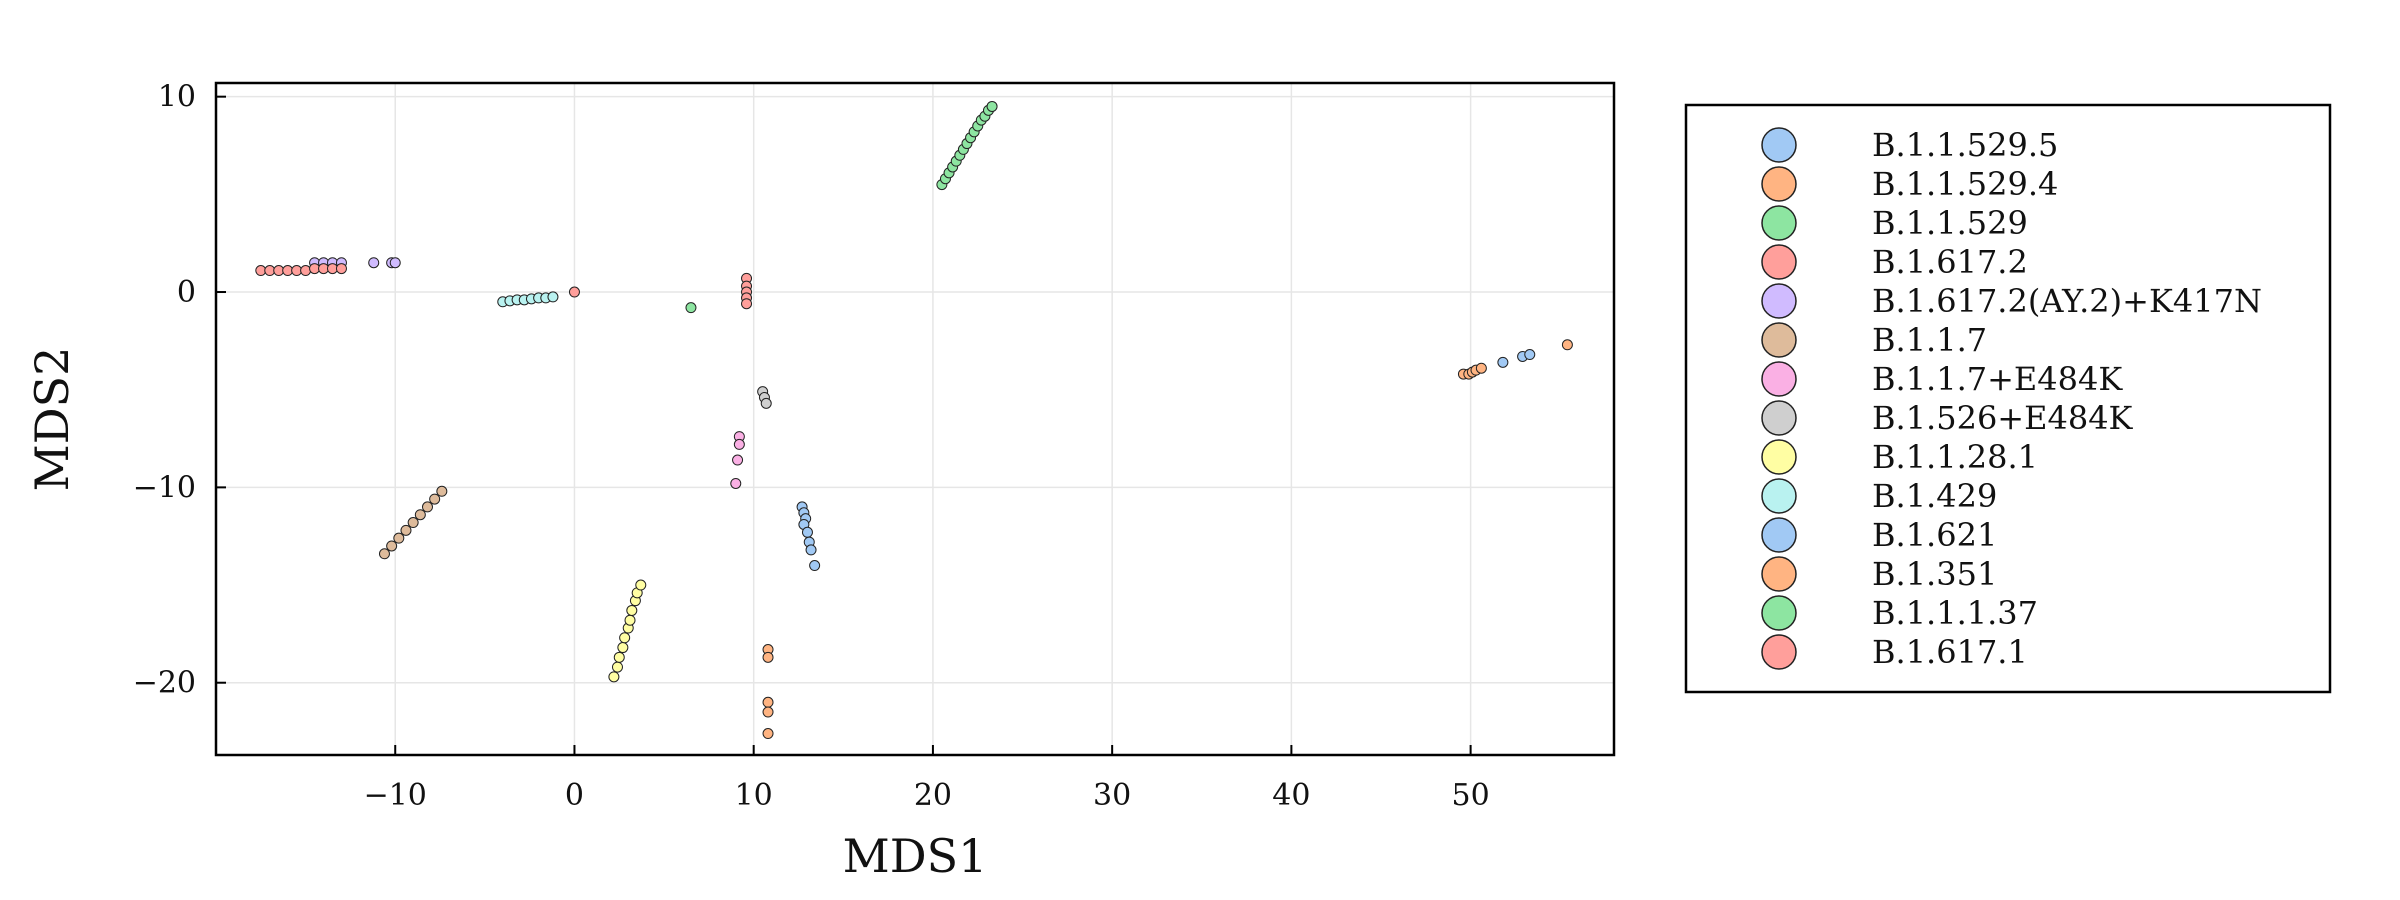 Image resolution: width=2400 pixels, height=900 pixels. I want to click on legend-label: B.1.1.529.4, so click(1965, 184).